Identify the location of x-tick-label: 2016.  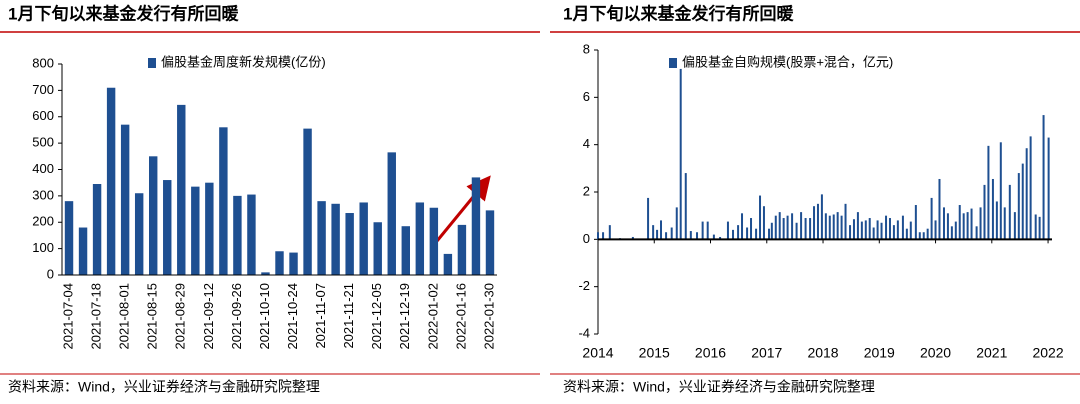
(710, 353).